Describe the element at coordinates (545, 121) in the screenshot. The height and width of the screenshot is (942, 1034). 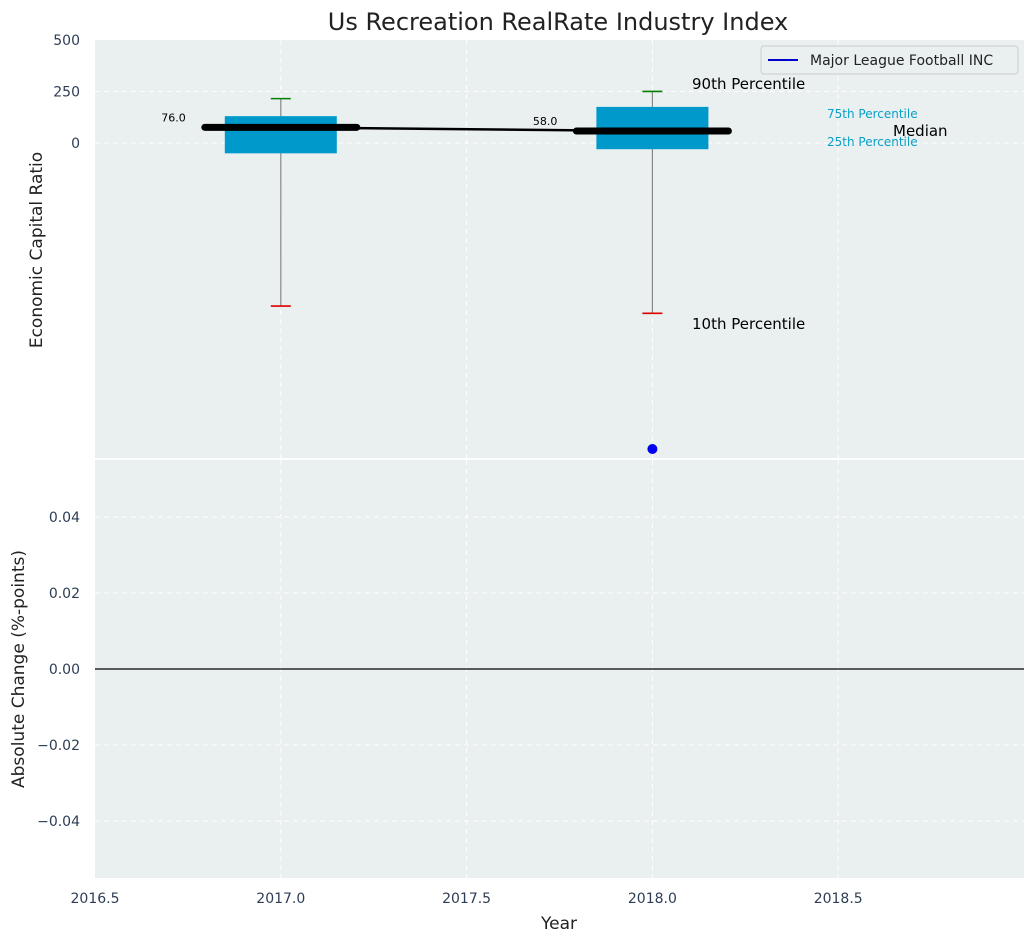
I see `median-value-label: 58.0` at that location.